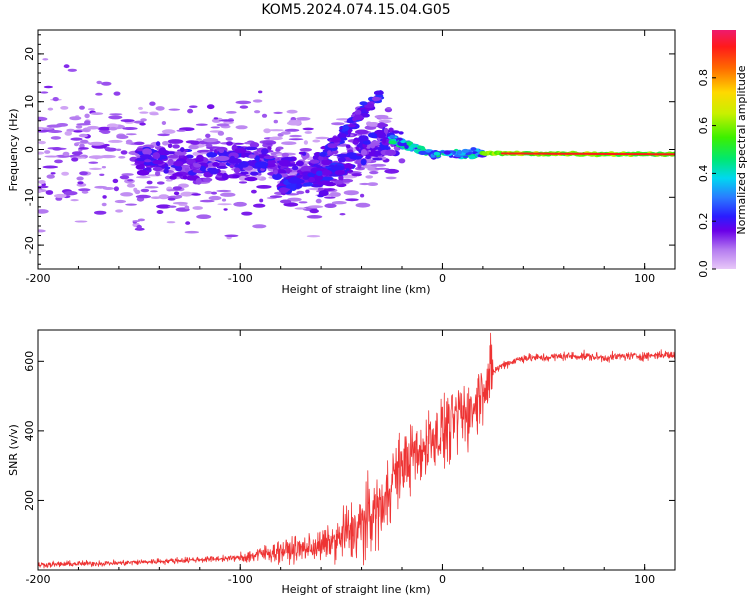 The image size is (750, 600). I want to click on colorbar-tick-label: 0.4, so click(703, 174).